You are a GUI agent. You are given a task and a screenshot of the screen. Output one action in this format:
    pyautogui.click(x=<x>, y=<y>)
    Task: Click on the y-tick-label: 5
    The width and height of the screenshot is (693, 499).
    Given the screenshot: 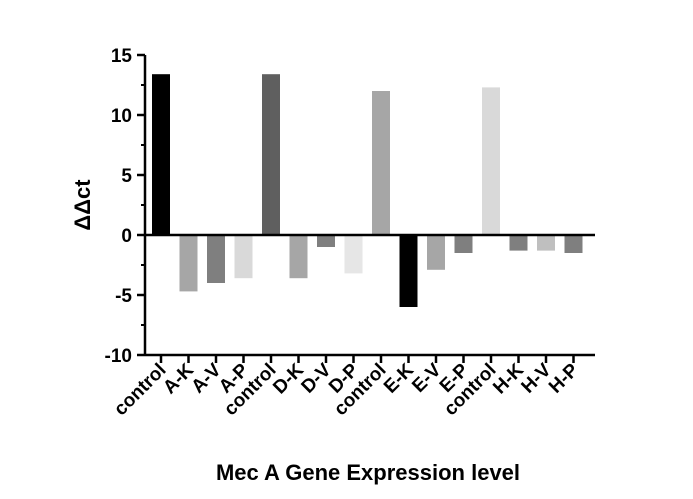 What is the action you would take?
    pyautogui.click(x=126, y=176)
    